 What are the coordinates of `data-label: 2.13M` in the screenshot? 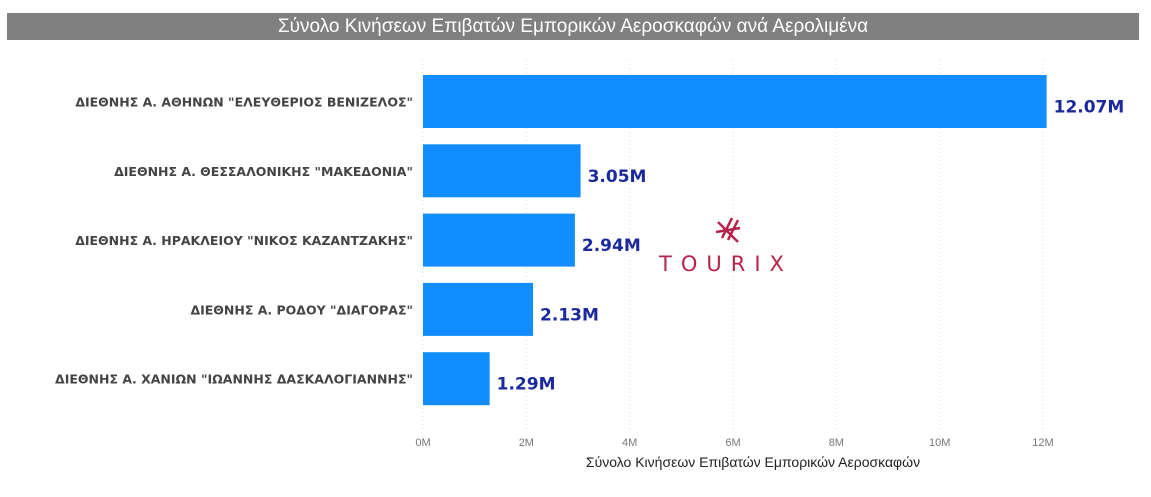 It's located at (569, 315).